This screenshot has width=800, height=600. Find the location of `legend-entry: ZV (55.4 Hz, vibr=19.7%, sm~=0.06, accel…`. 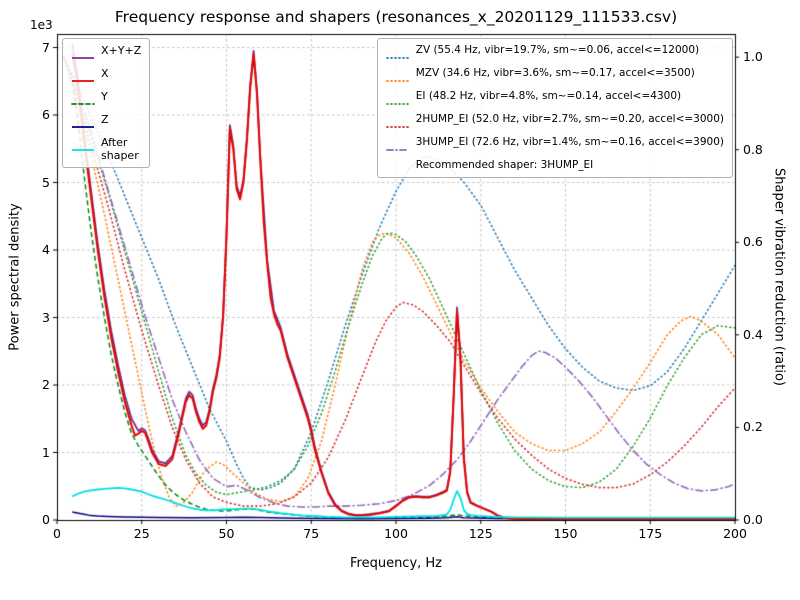

legend-entry: ZV (55.4 Hz, vibr=19.7%, sm~=0.06, accel… is located at coordinates (554, 55).